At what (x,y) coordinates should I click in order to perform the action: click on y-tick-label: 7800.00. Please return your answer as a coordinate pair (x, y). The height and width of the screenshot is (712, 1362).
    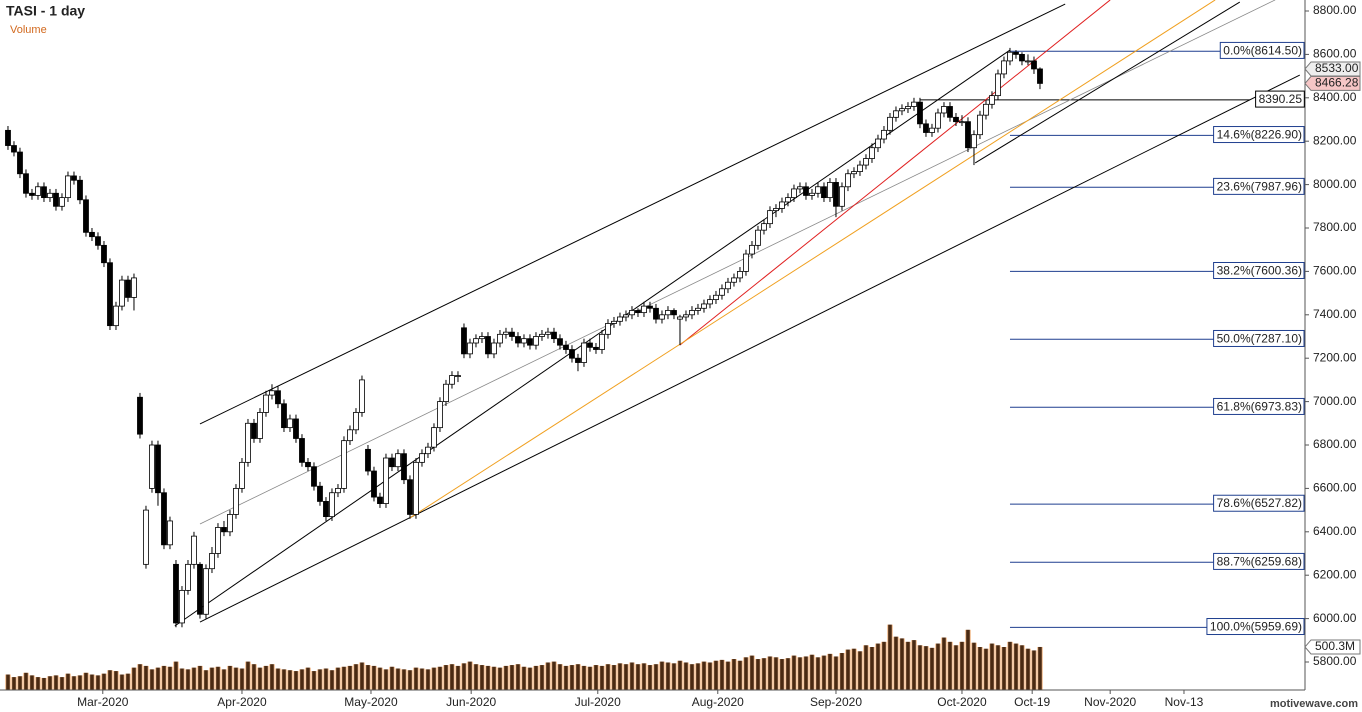
    Looking at the image, I should click on (1335, 227).